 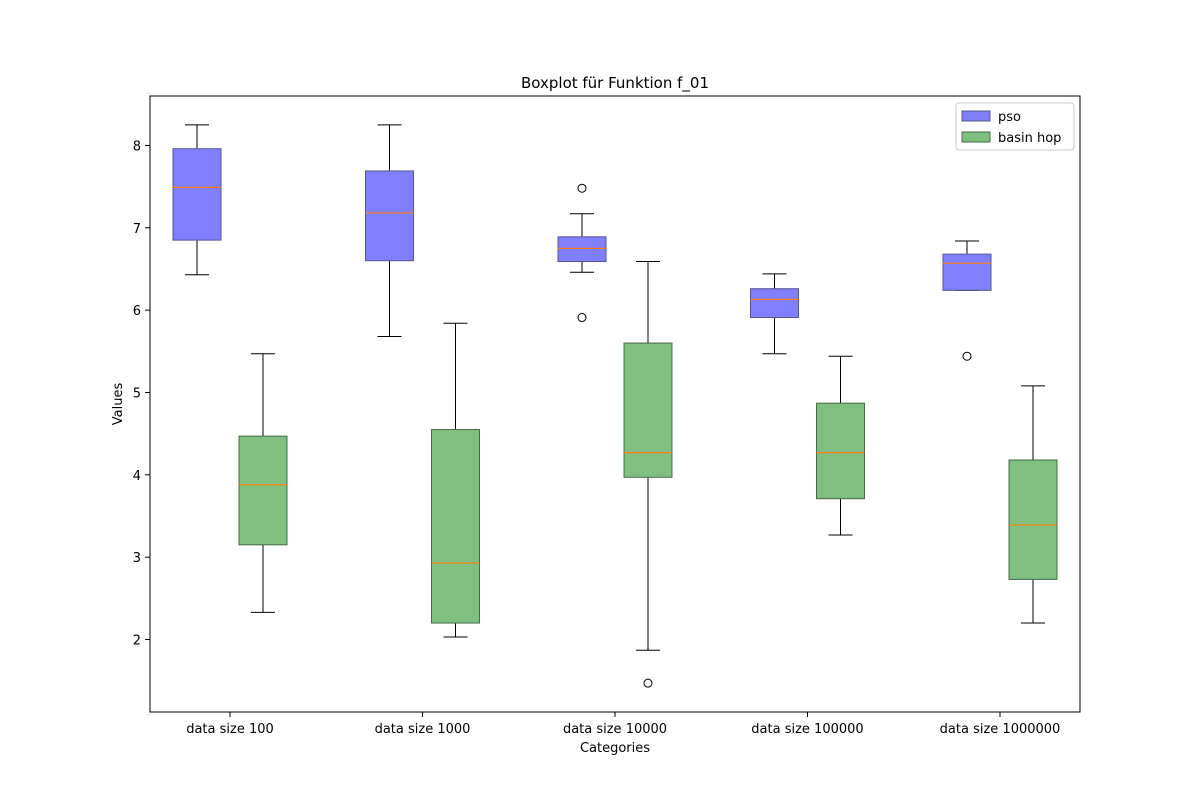 I want to click on legend-label: pso, so click(x=1009, y=117).